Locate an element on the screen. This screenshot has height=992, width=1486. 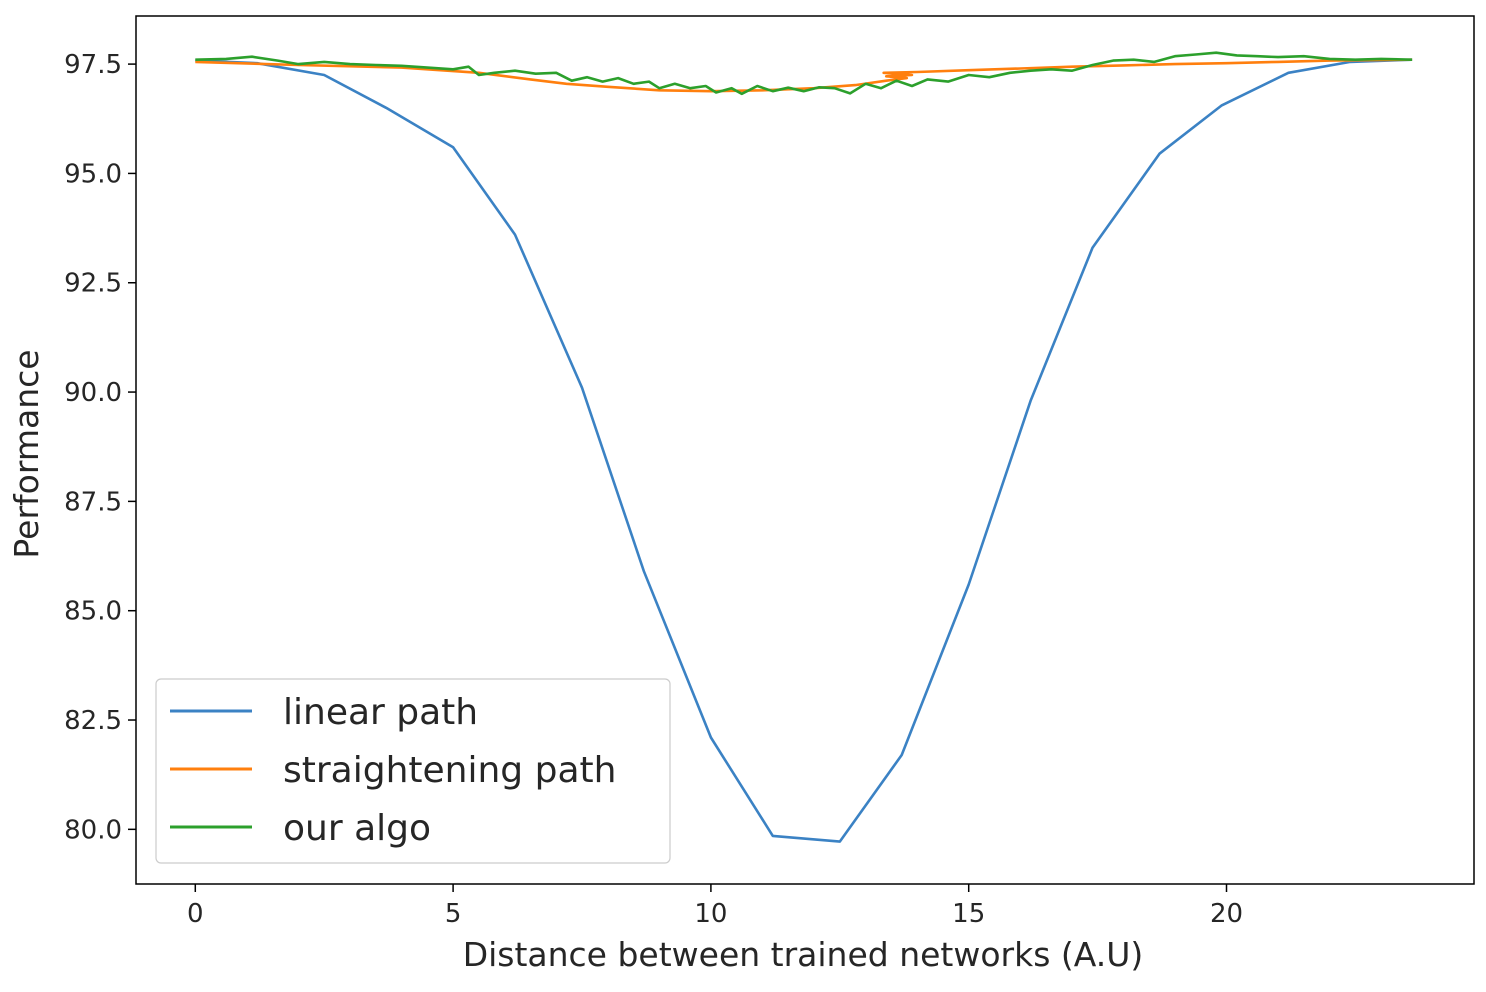
y-tick-label: 90.0 is located at coordinates (93, 393).